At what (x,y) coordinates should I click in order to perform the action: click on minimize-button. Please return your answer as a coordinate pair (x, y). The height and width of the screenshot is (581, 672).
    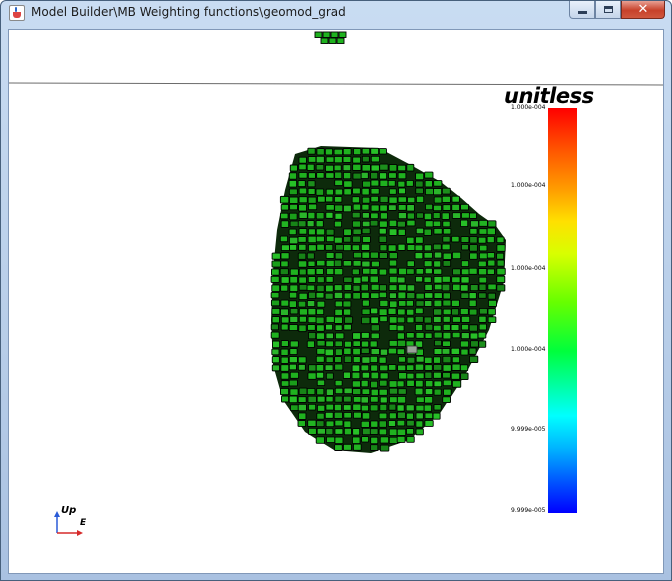
    Looking at the image, I should click on (582, 10).